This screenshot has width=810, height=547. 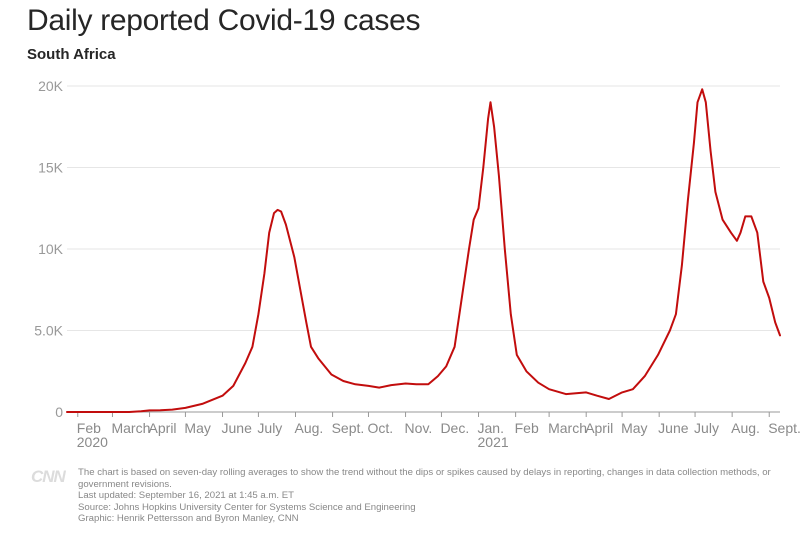 What do you see at coordinates (51, 86) in the screenshot?
I see `y-tick-label: 20K` at bounding box center [51, 86].